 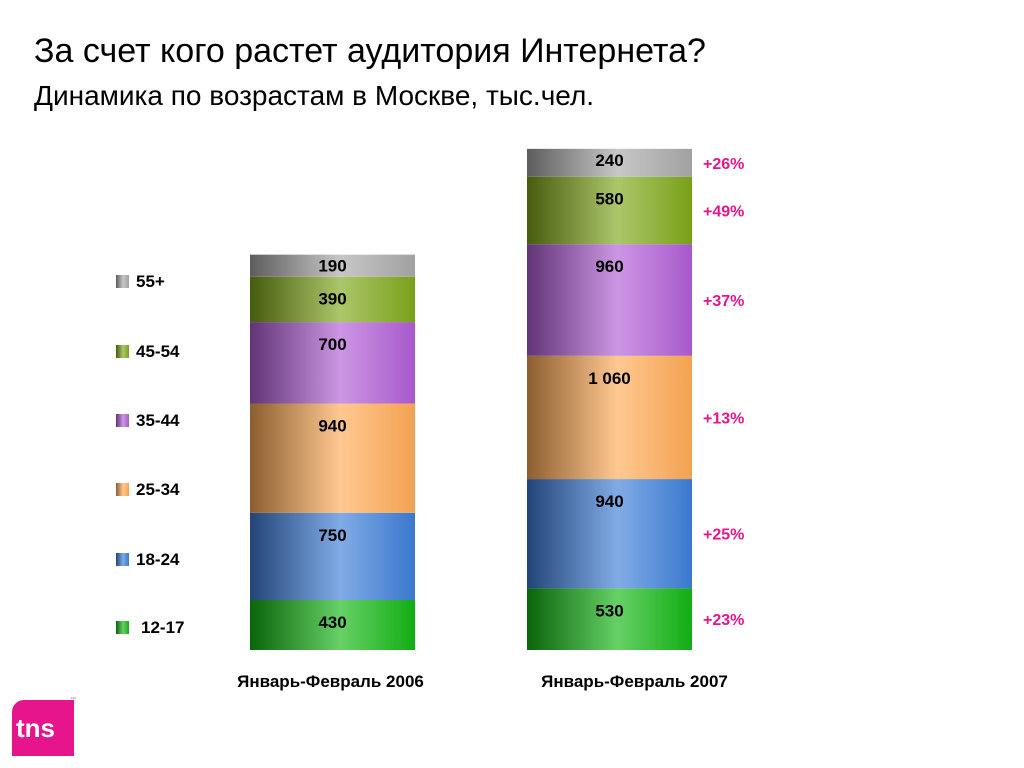 I want to click on tns-logo: tns, so click(x=43, y=728).